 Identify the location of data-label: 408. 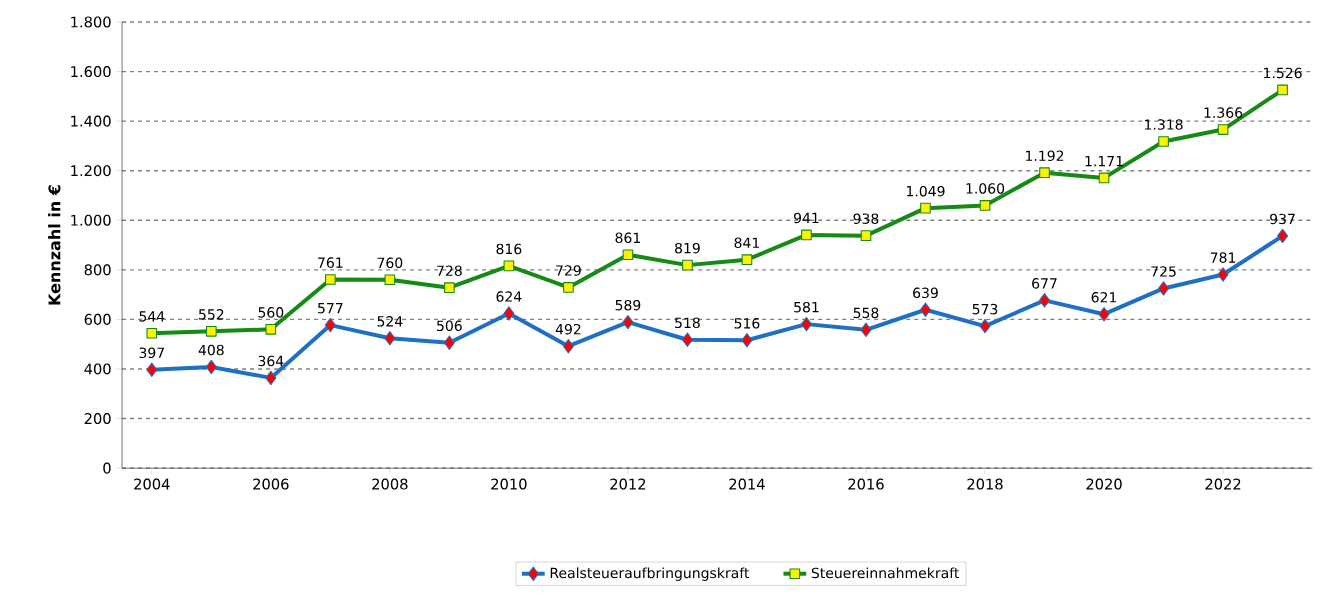
(211, 350).